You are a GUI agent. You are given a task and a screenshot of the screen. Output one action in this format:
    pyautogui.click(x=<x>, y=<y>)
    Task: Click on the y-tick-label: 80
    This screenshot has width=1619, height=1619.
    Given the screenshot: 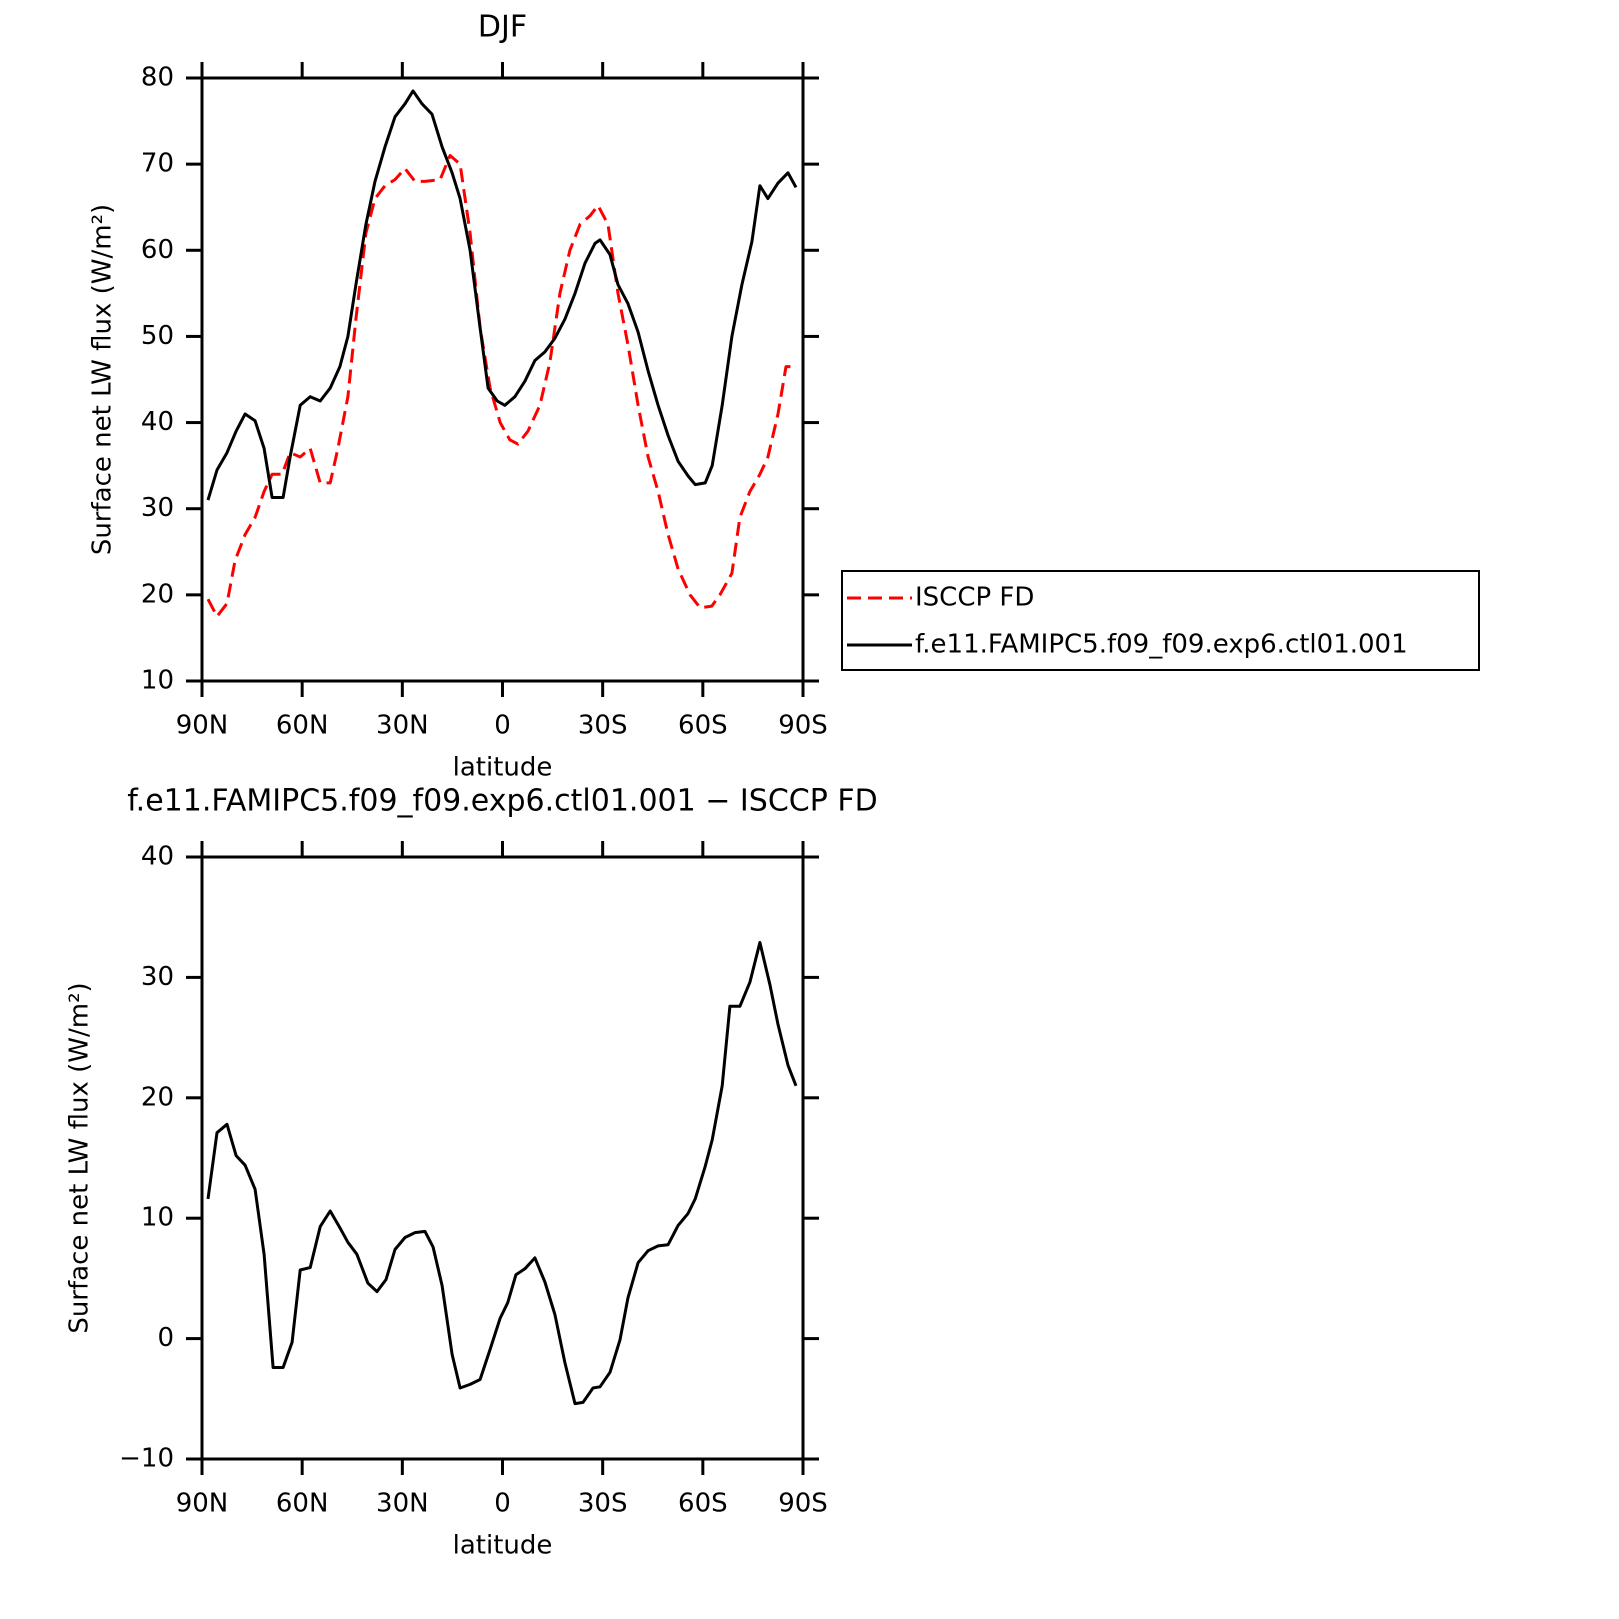 What is the action you would take?
    pyautogui.click(x=157, y=78)
    